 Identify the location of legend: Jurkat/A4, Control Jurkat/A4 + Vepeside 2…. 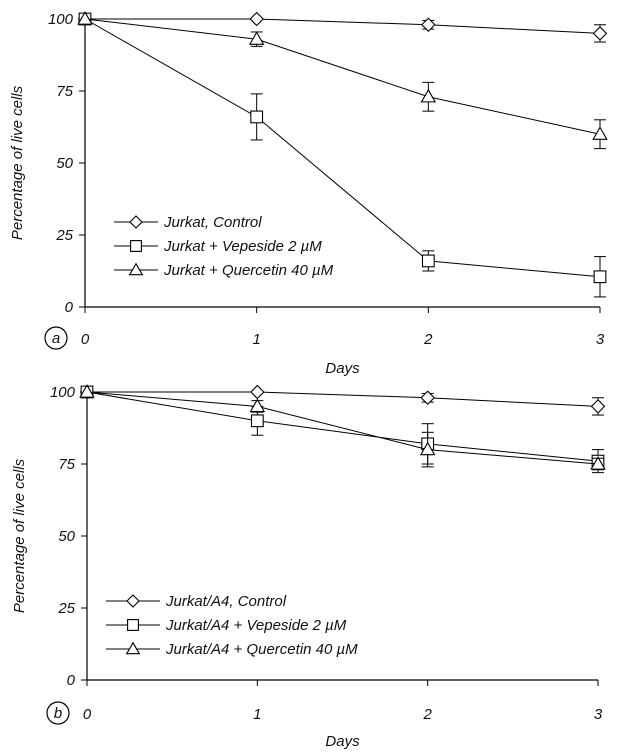
(232, 625).